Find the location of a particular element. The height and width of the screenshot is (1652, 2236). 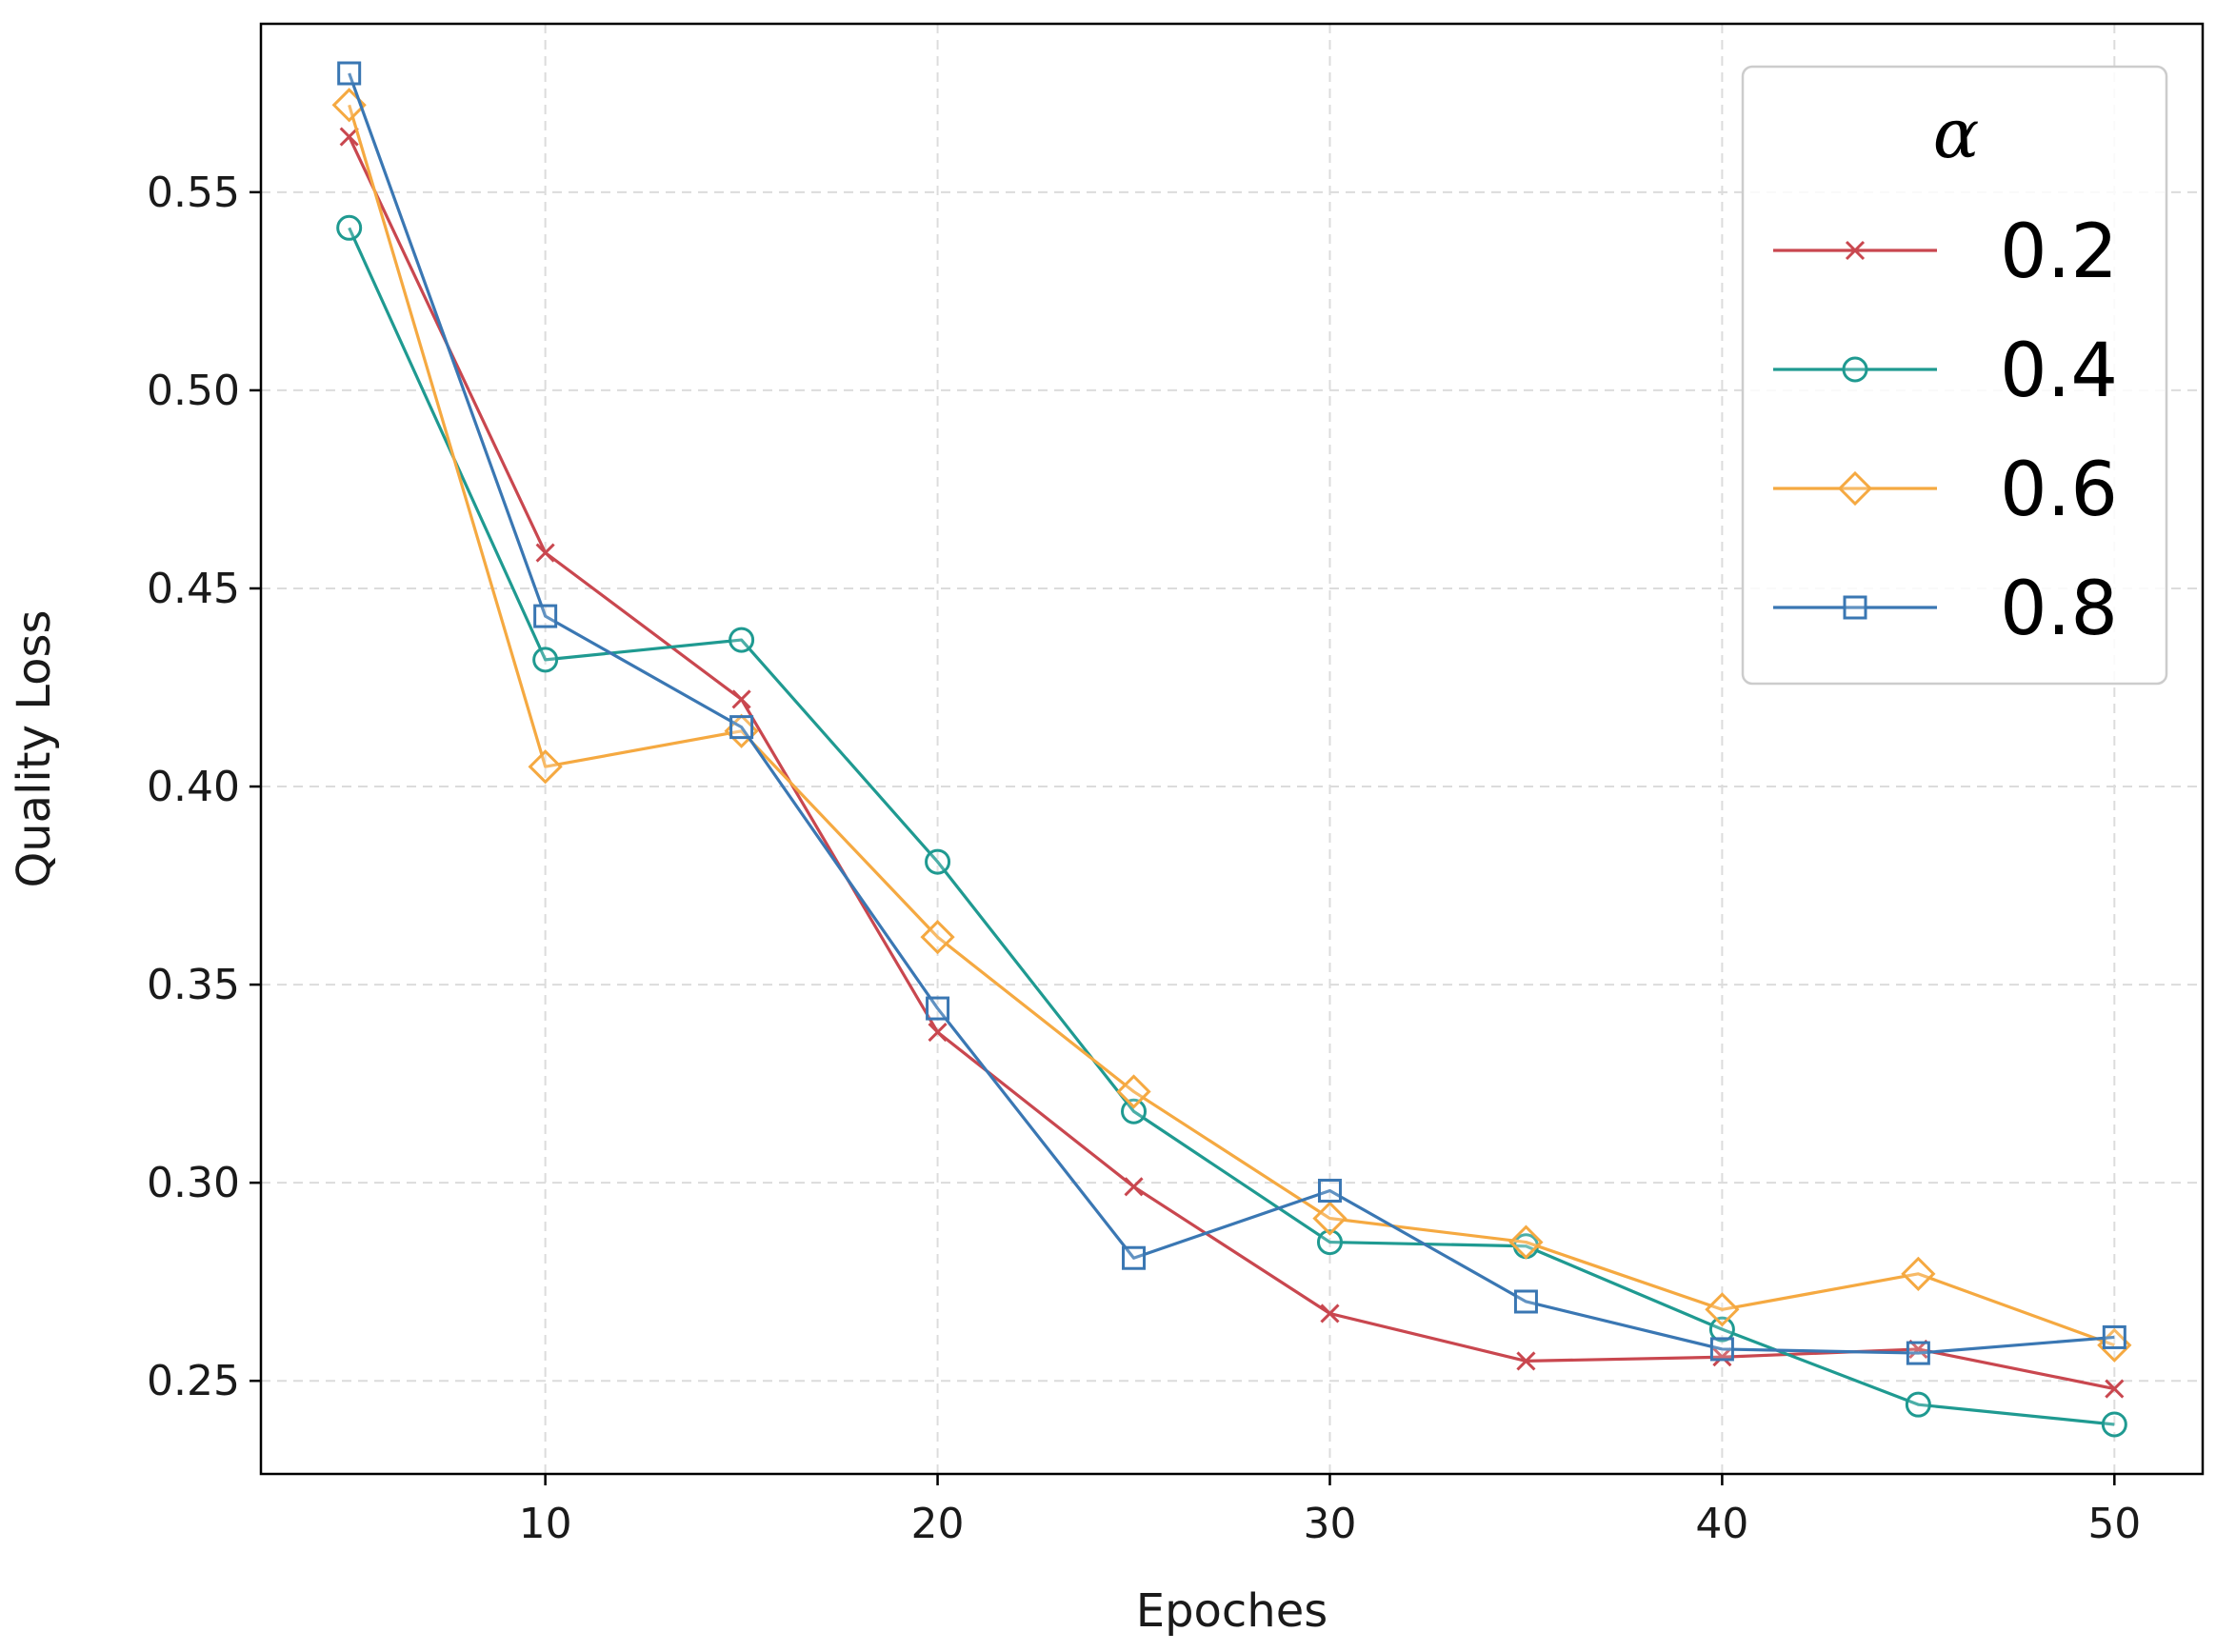

legend: α 0.2 0.4 0.6 0.8 is located at coordinates (1954, 376).